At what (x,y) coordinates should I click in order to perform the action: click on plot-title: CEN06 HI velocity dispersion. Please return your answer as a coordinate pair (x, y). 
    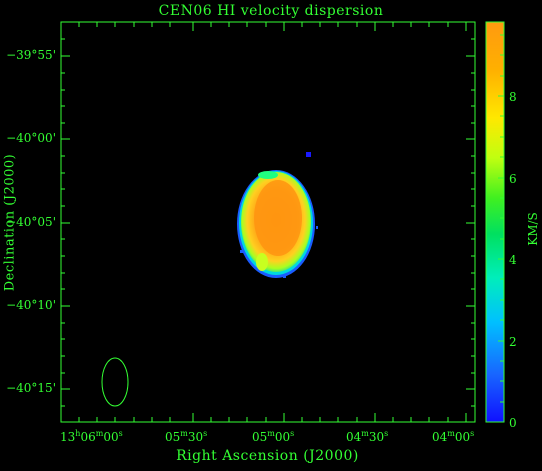
    Looking at the image, I should click on (271, 11).